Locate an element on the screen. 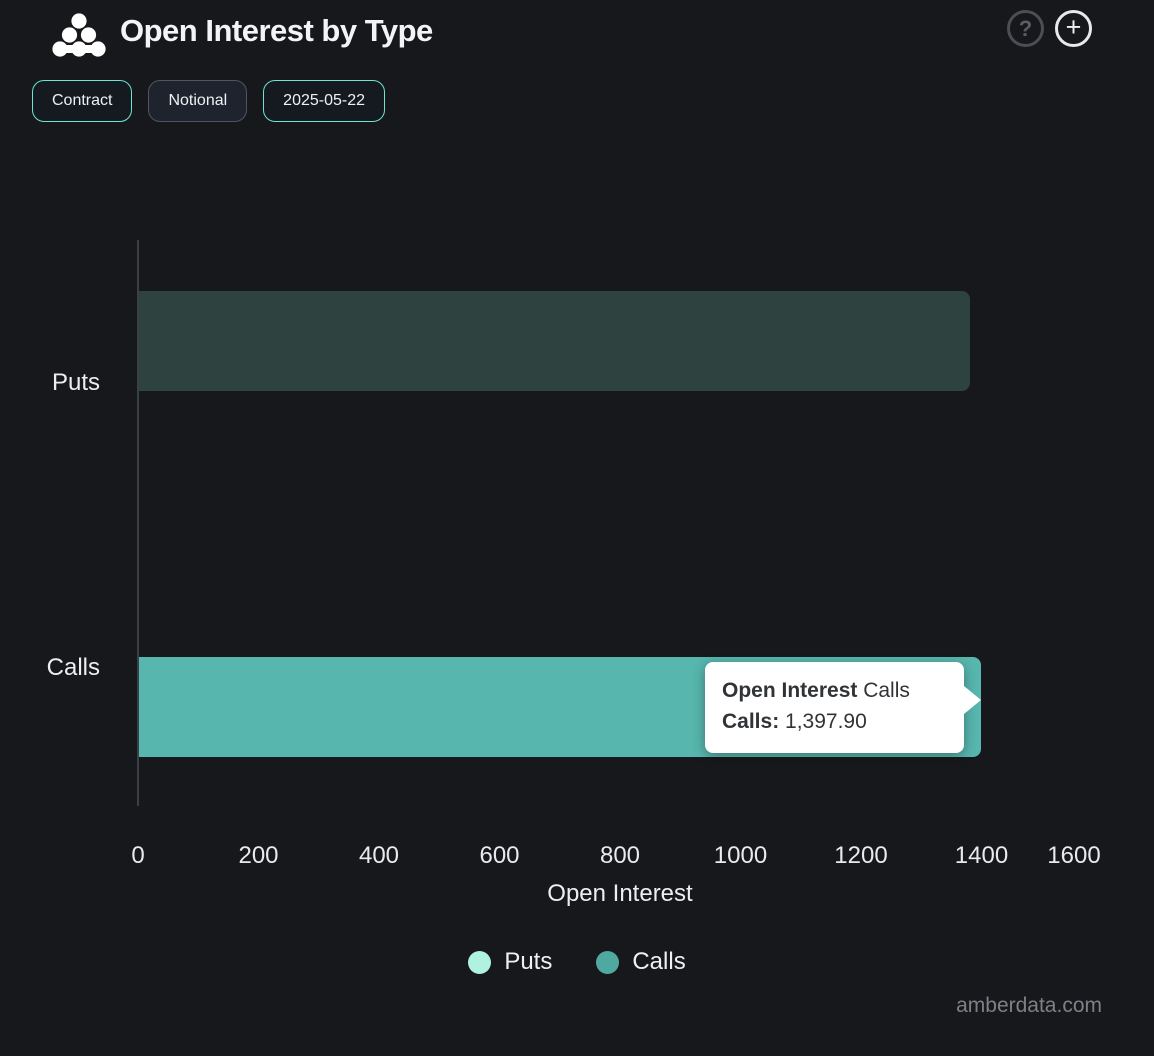 The image size is (1154, 1056). x-tick-1600: 1600 is located at coordinates (1074, 855).